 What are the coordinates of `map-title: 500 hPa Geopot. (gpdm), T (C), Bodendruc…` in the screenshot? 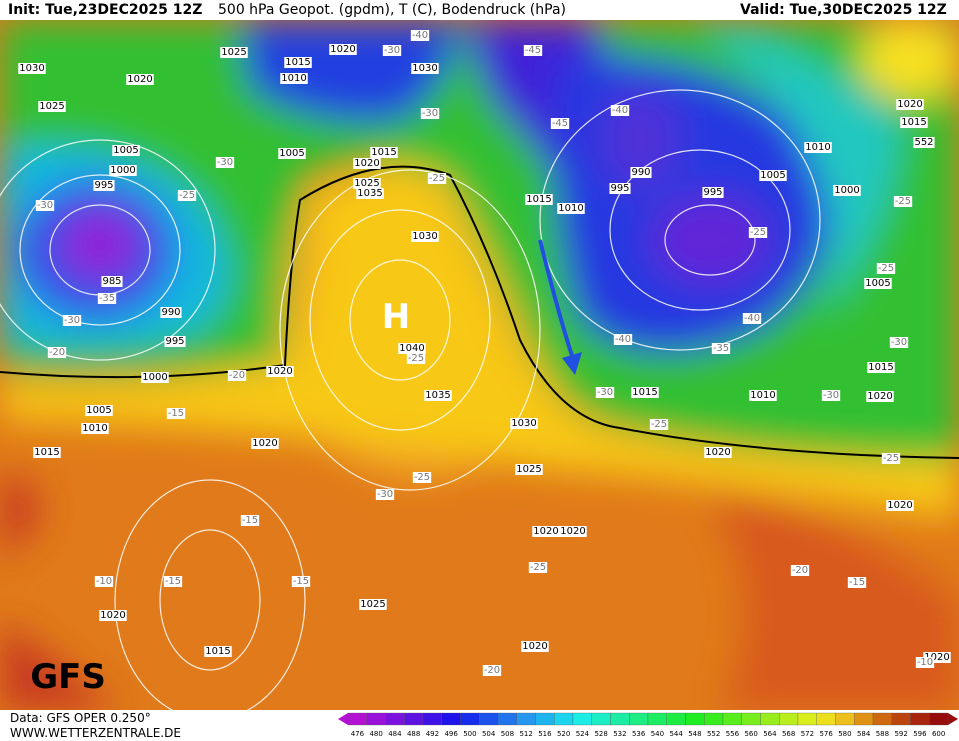 It's located at (392, 10).